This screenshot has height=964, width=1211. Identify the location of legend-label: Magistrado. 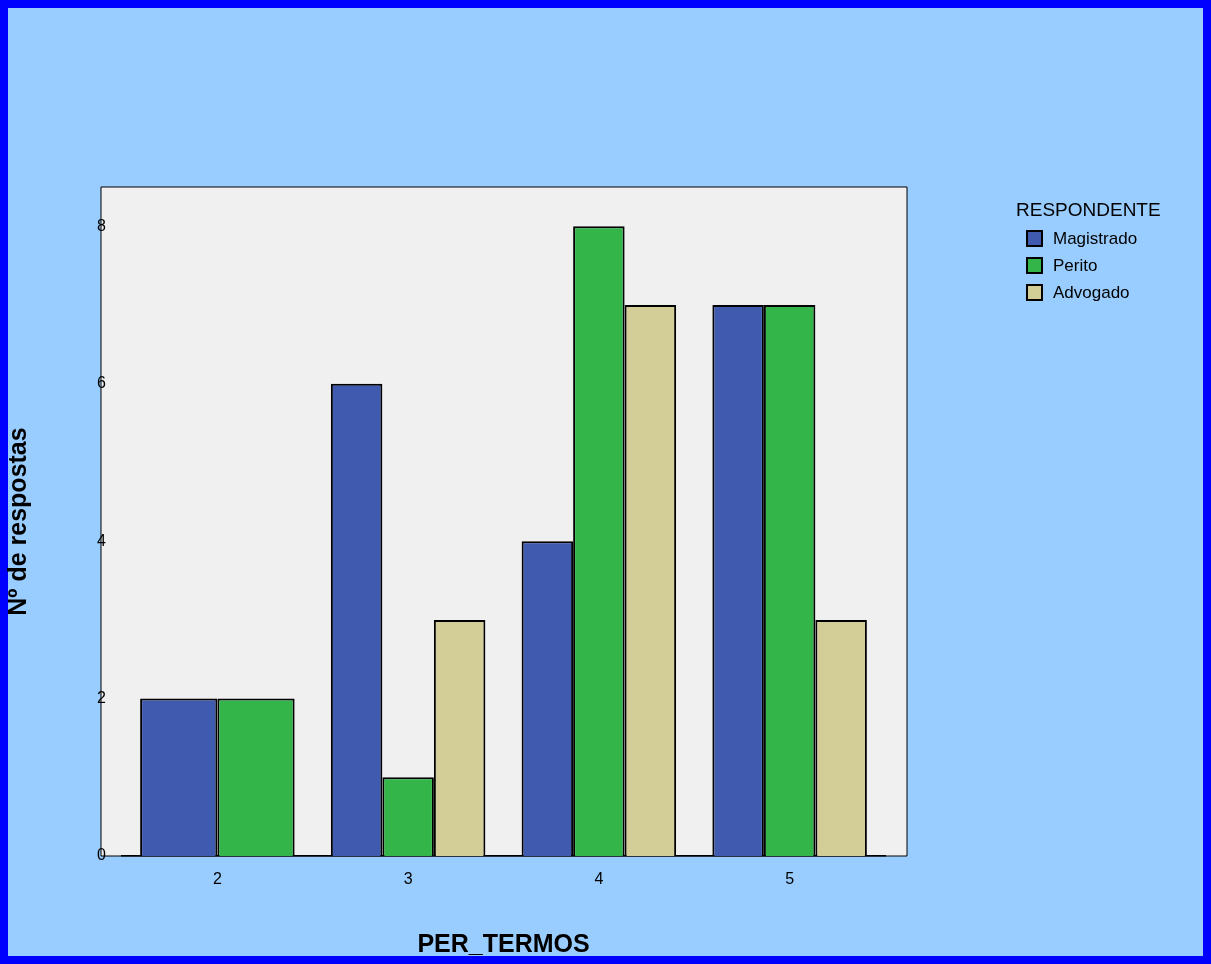
(1095, 238).